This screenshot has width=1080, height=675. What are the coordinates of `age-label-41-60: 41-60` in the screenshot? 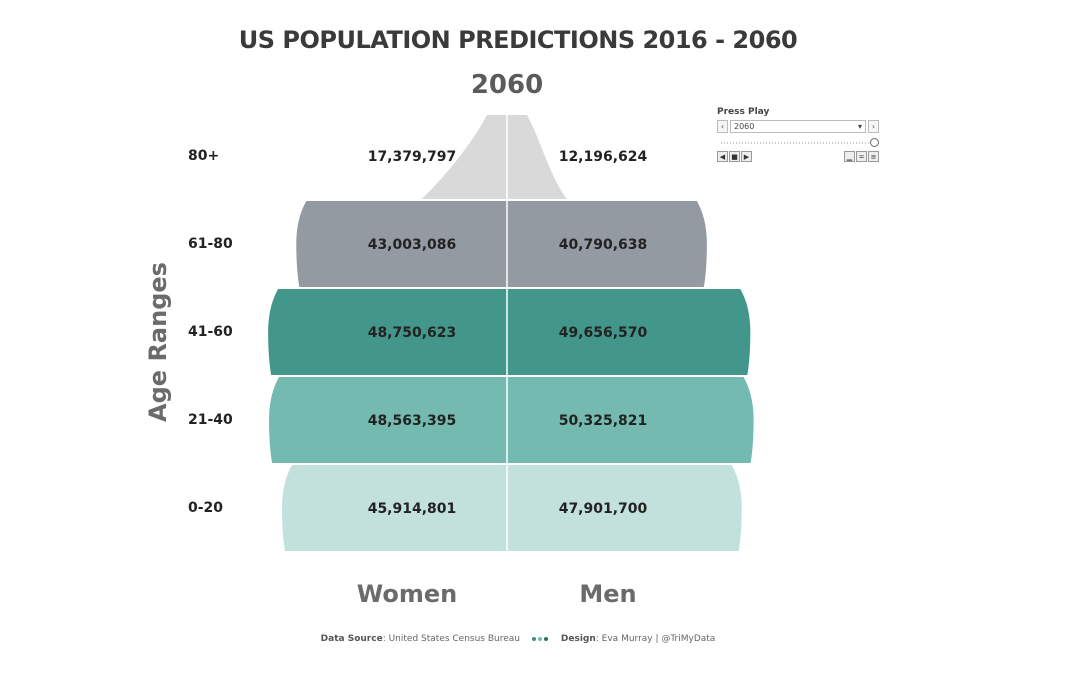 It's located at (210, 332).